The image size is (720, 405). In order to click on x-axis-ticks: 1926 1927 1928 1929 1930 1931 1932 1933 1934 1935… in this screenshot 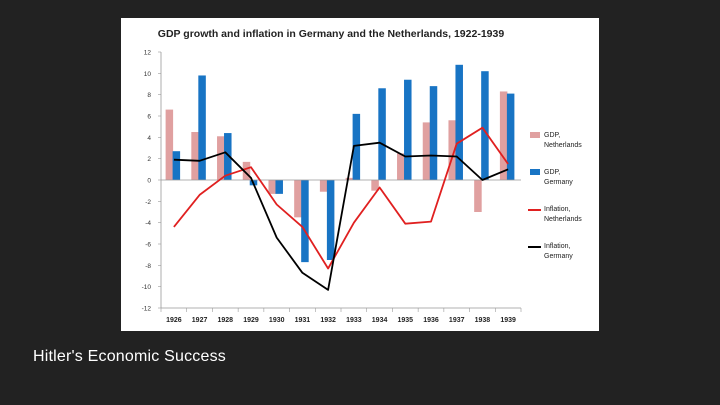, I will do `click(341, 320)`.